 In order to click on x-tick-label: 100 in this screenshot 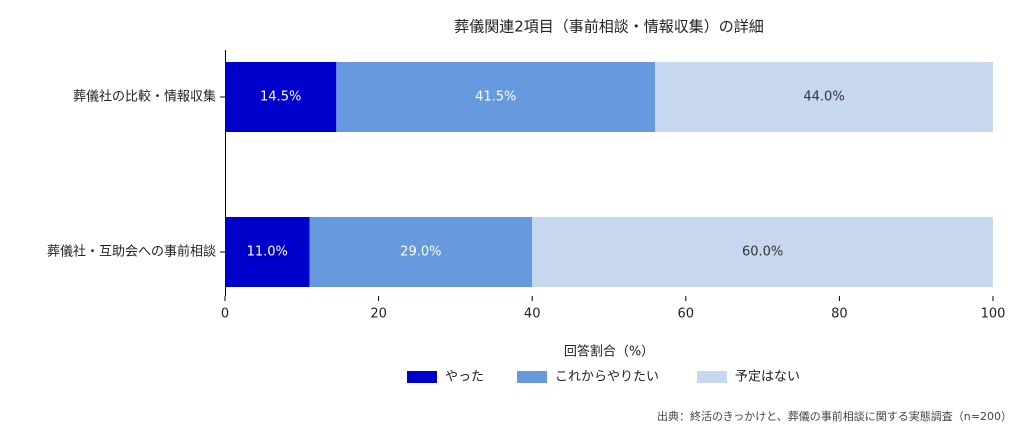, I will do `click(993, 314)`.